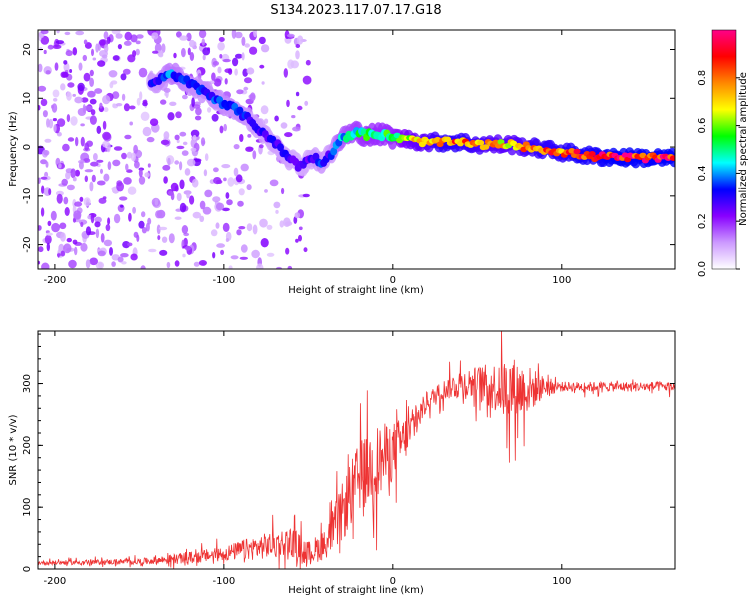 The image size is (750, 600). Describe the element at coordinates (27, 196) in the screenshot. I see `y-tick-label: -10` at that location.